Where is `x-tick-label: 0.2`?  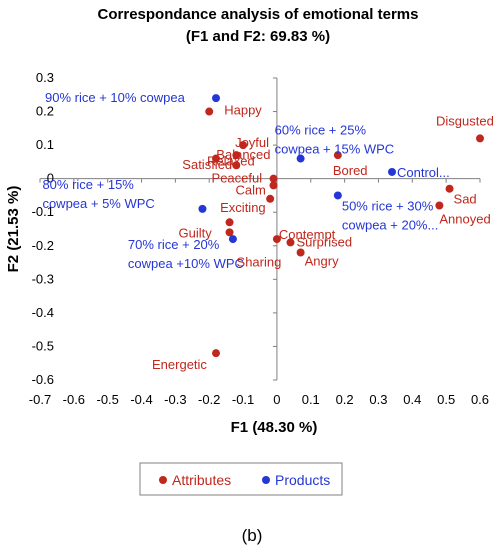 x-tick-label: 0.2 is located at coordinates (345, 399).